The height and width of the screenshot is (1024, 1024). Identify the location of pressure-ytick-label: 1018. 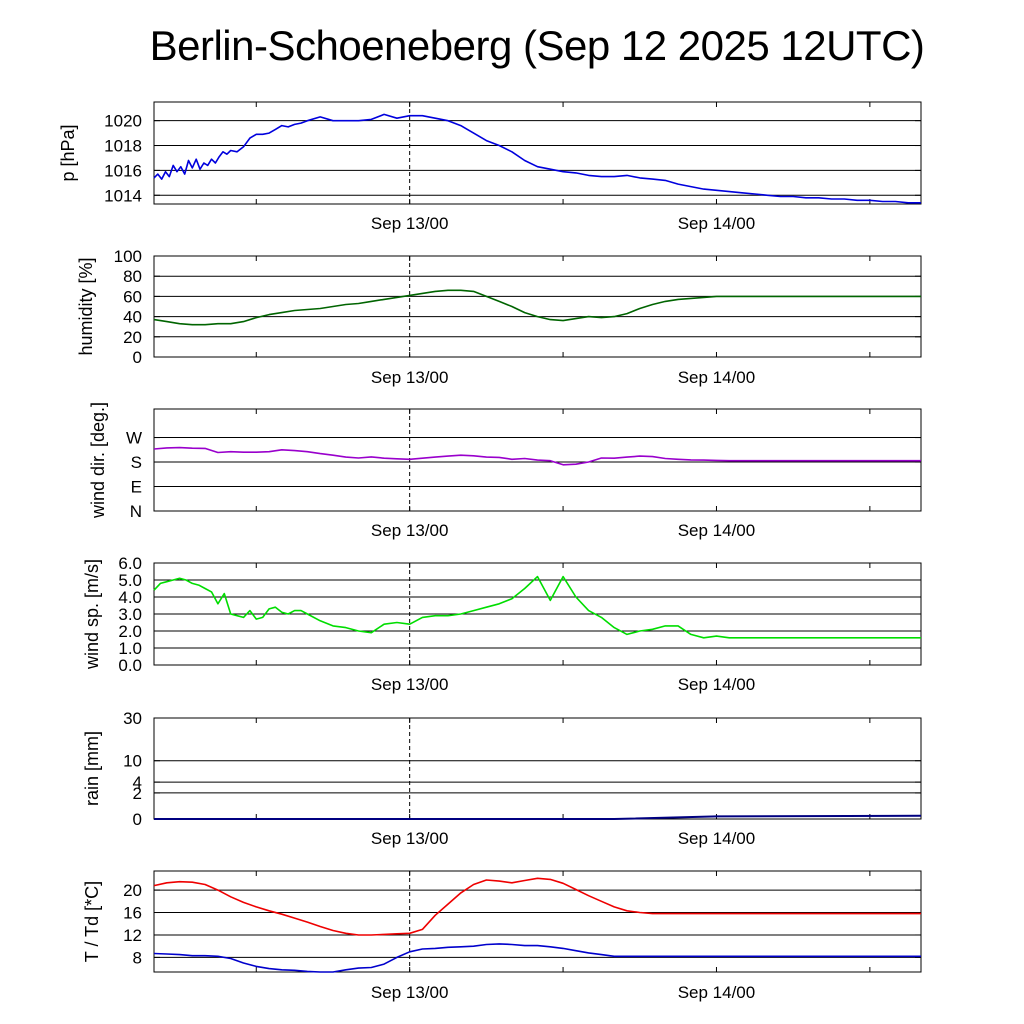
(123, 146).